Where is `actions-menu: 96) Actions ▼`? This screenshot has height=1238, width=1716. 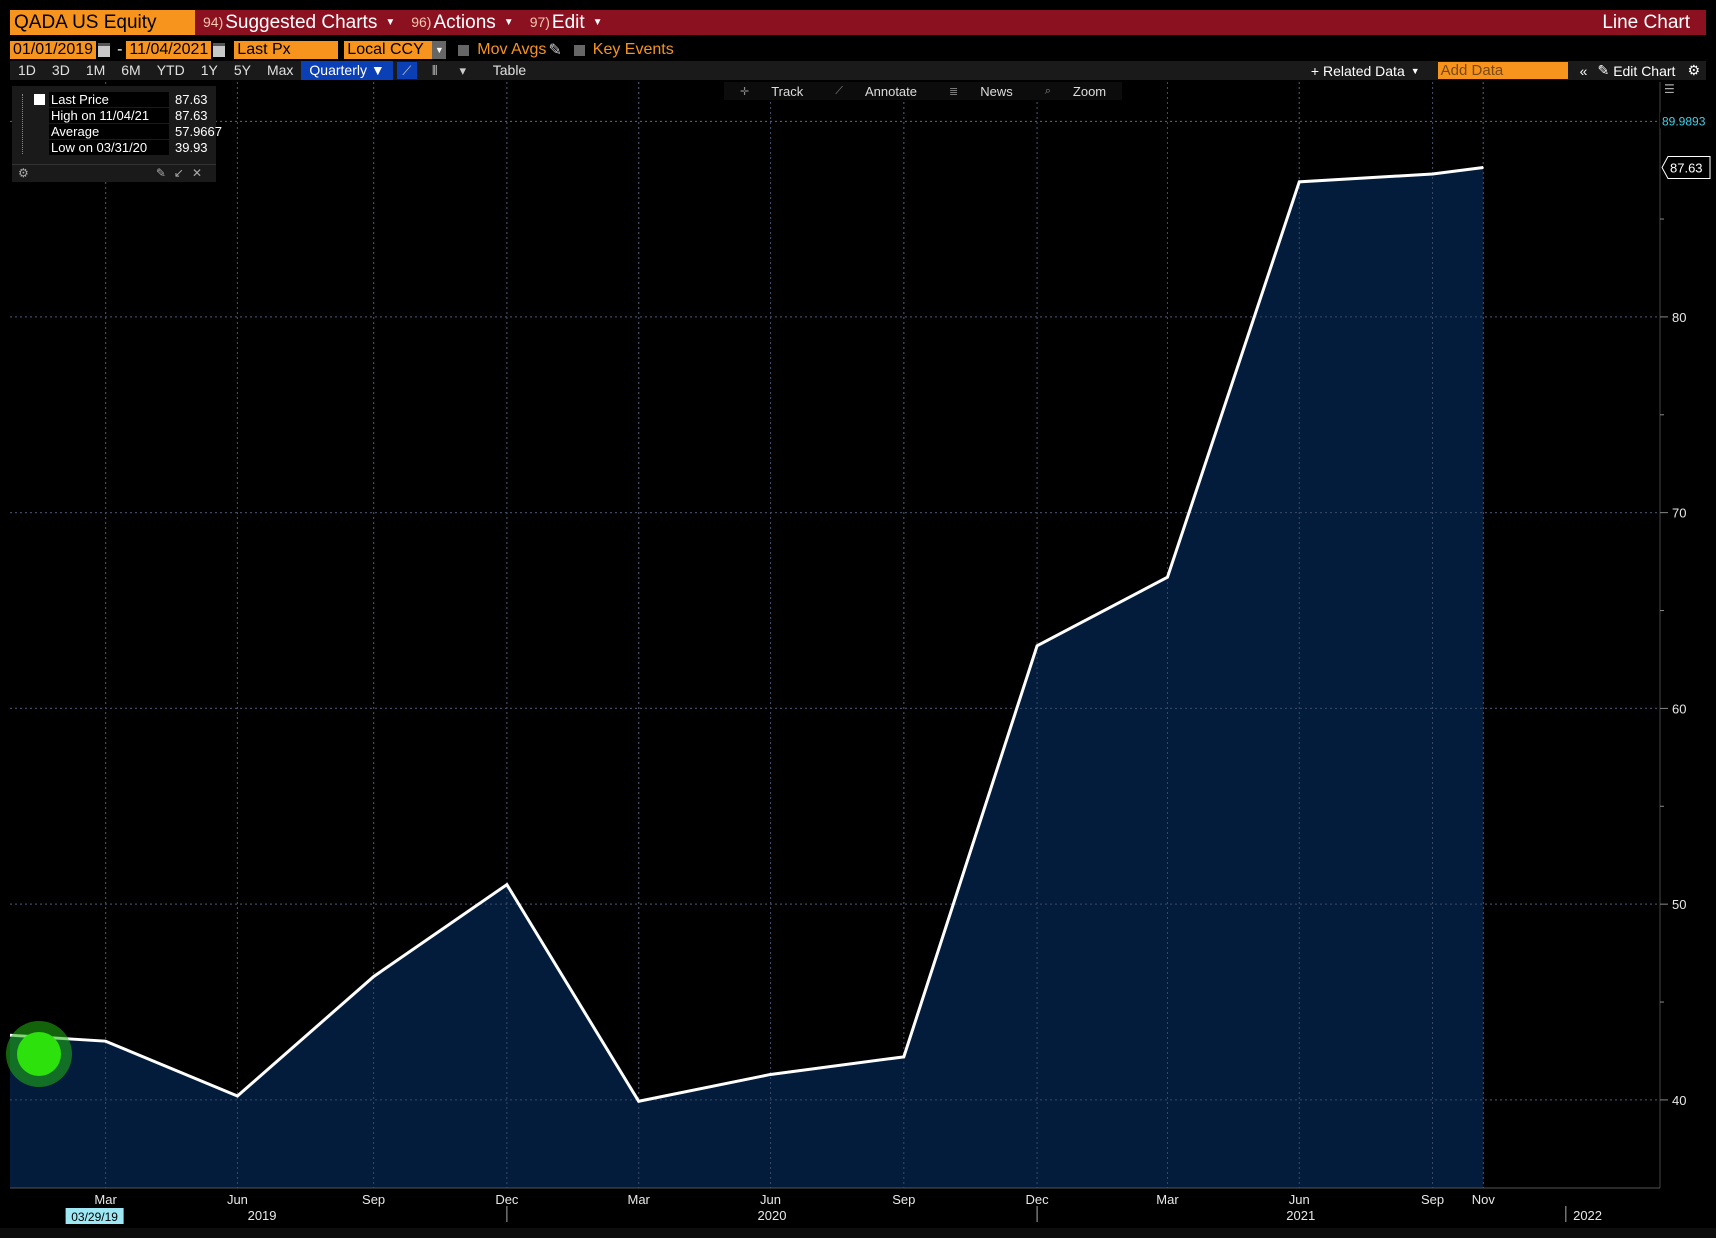 actions-menu: 96) Actions ▼ is located at coordinates (462, 22).